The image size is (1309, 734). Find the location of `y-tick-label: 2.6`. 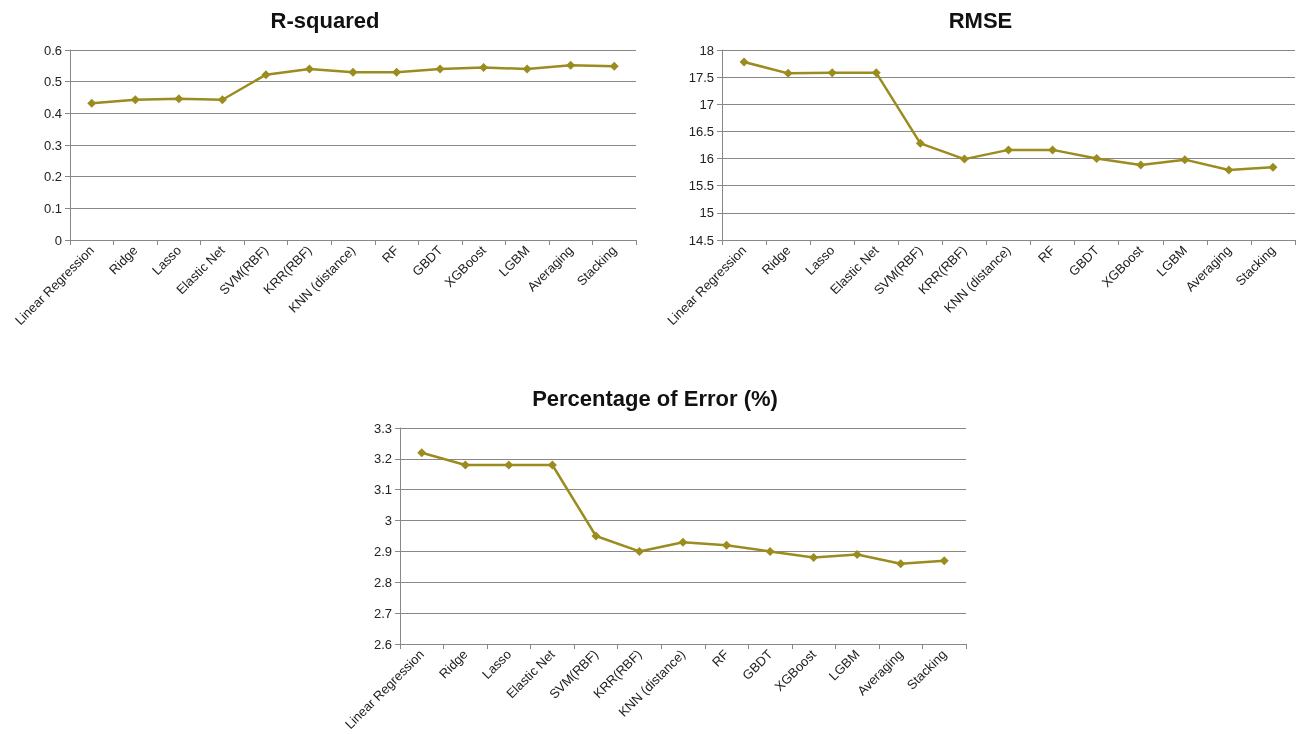

y-tick-label: 2.6 is located at coordinates (382, 644).